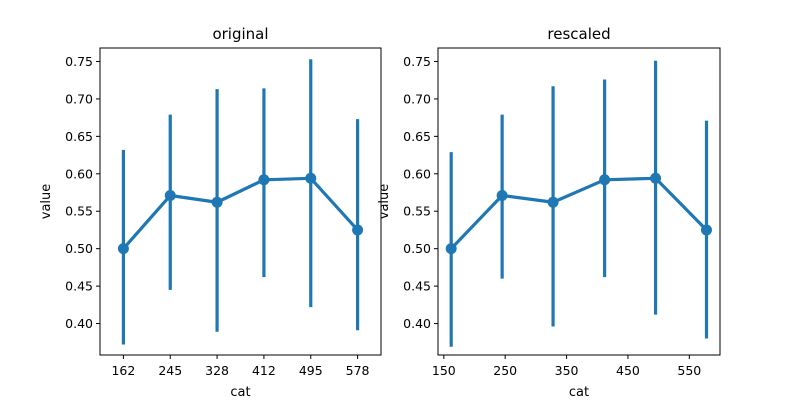 Image resolution: width=800 pixels, height=400 pixels. Describe the element at coordinates (567, 370) in the screenshot. I see `x-tick-label: 350` at that location.